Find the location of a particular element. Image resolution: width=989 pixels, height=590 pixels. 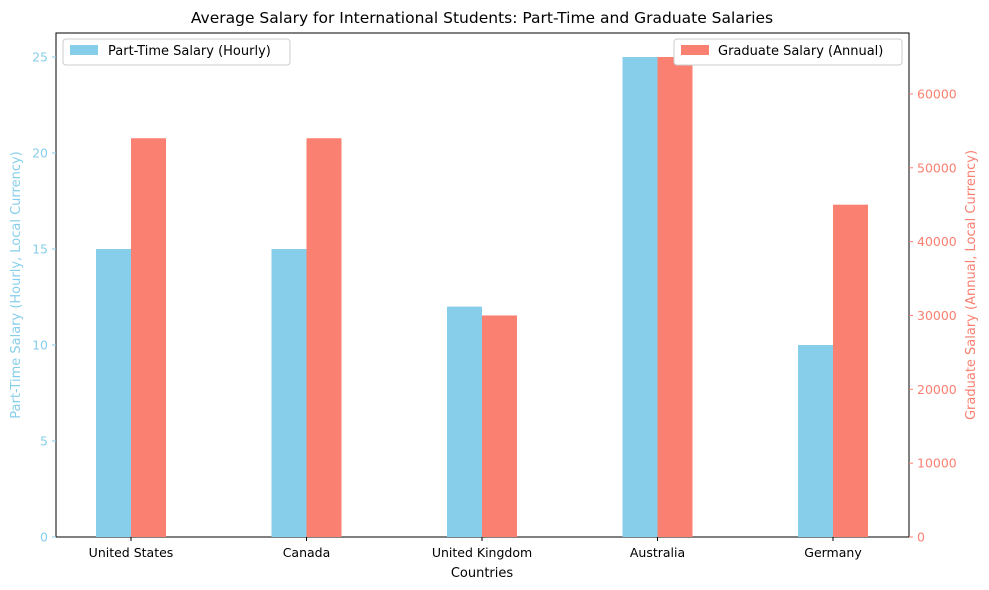

right-y-tick-label: 40000 is located at coordinates (937, 241).